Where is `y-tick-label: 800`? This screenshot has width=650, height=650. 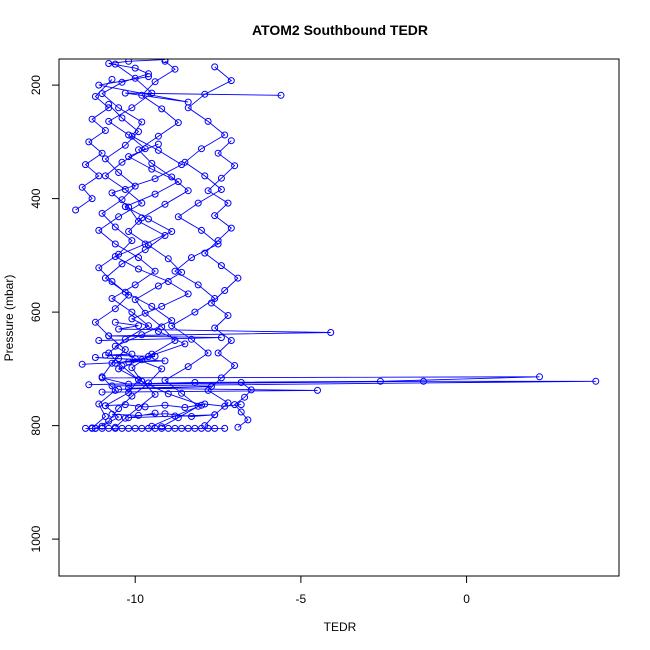 y-tick-label: 800 is located at coordinates (36, 425).